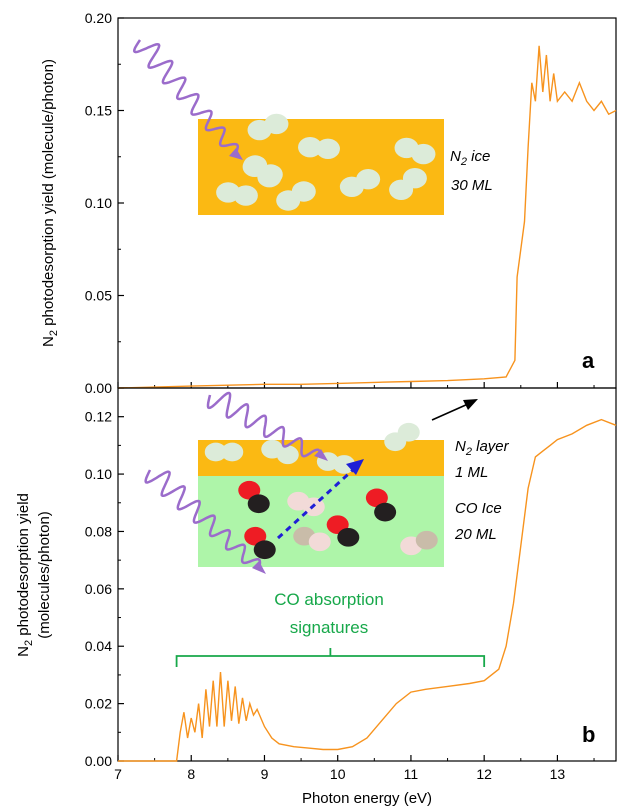 This screenshot has height=809, width=620. I want to click on photon-arrowhead-lower-icon, so click(259, 567).